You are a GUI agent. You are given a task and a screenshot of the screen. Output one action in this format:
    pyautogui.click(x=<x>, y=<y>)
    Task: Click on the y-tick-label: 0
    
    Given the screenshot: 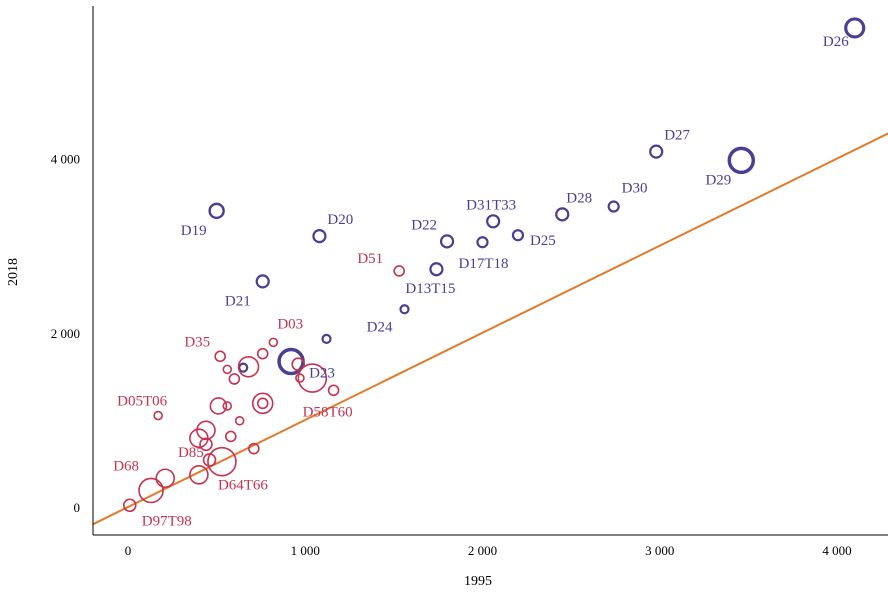 What is the action you would take?
    pyautogui.click(x=77, y=507)
    